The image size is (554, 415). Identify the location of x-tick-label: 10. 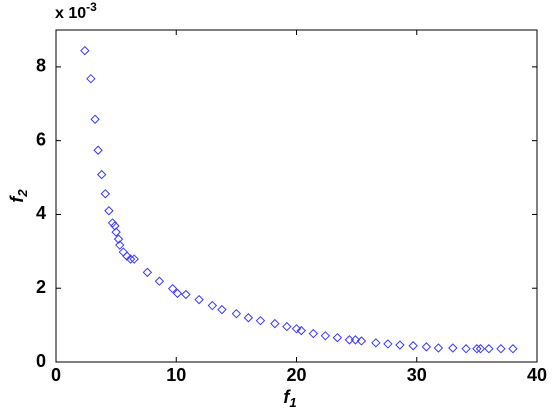
(176, 375).